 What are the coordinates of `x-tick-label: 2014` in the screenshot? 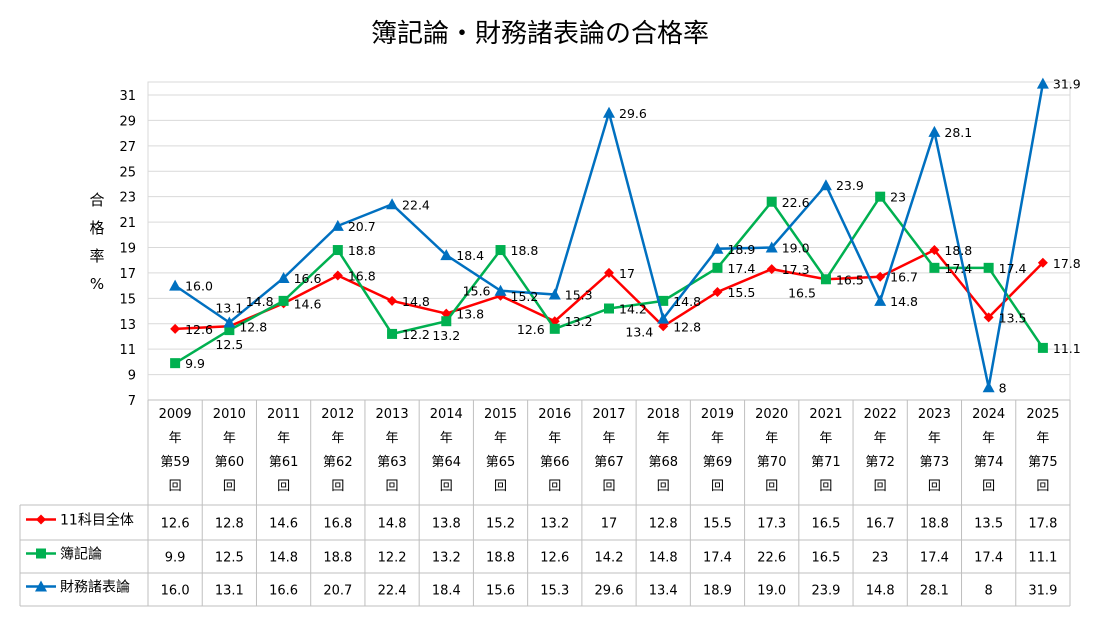 It's located at (446, 414).